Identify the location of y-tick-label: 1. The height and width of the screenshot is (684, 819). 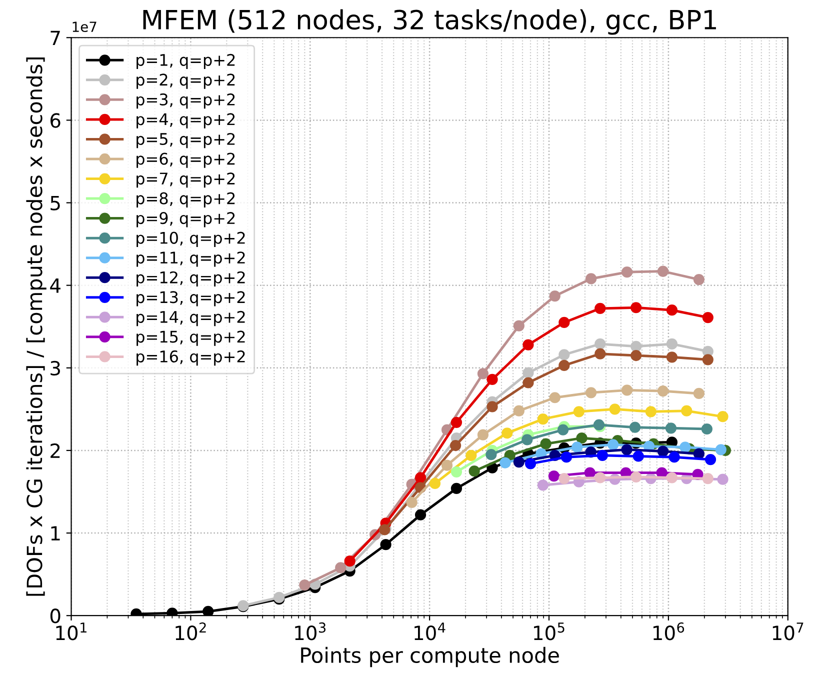
(55, 533).